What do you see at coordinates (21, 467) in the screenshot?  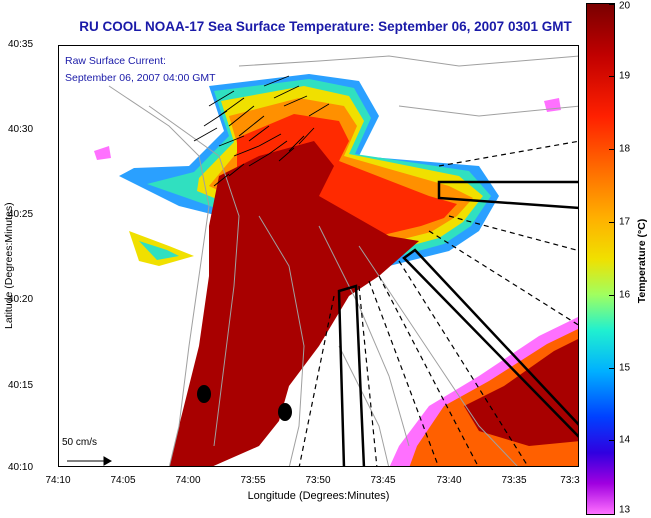 I see `y-tick-label: 40:10` at bounding box center [21, 467].